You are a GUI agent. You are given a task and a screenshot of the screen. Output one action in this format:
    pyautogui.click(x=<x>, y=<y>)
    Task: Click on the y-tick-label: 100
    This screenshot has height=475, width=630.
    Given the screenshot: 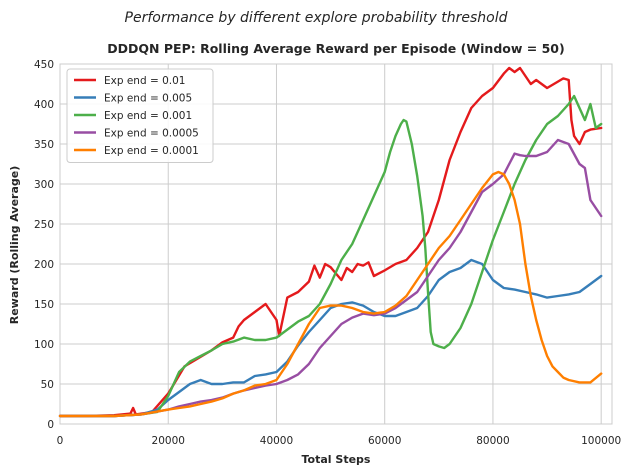 What is the action you would take?
    pyautogui.click(x=44, y=345)
    